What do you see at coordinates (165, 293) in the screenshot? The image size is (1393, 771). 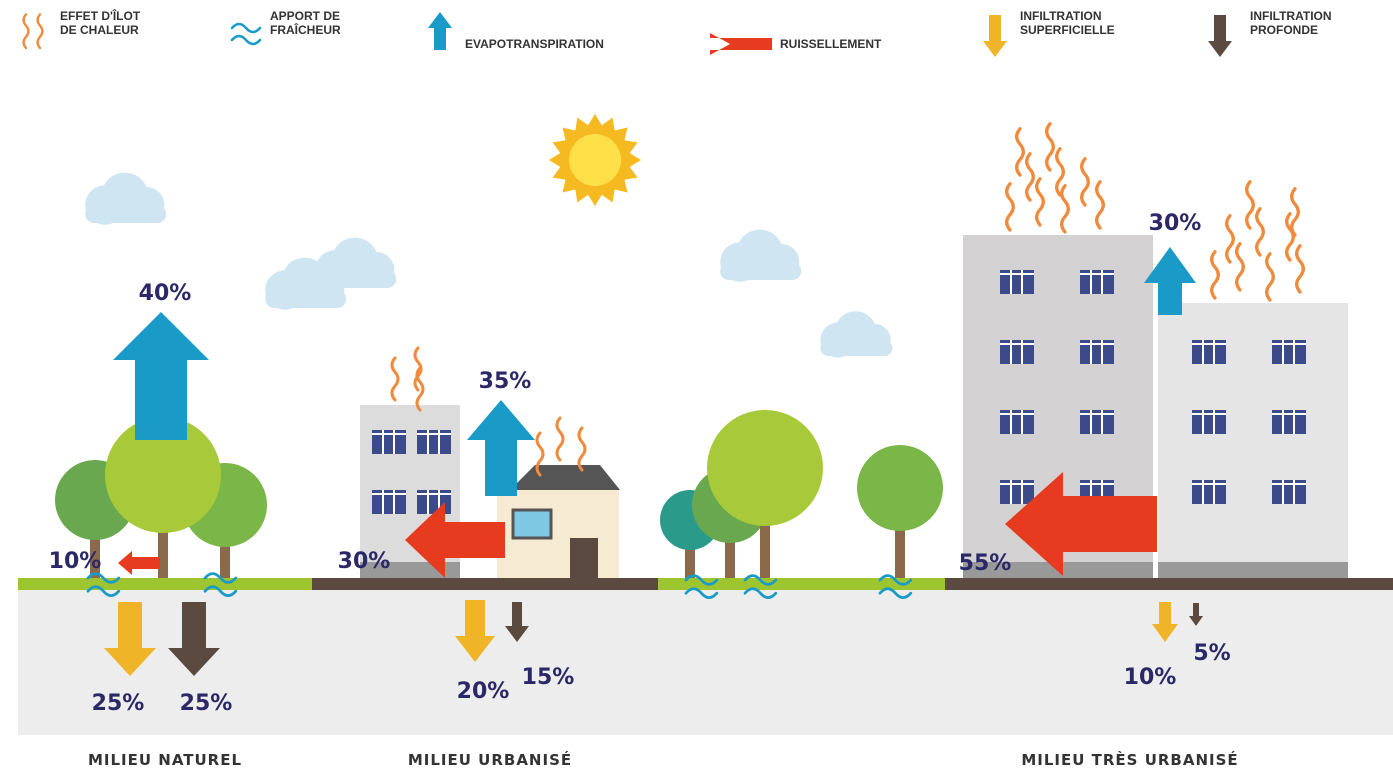 I see `evapo-label: 40%` at bounding box center [165, 293].